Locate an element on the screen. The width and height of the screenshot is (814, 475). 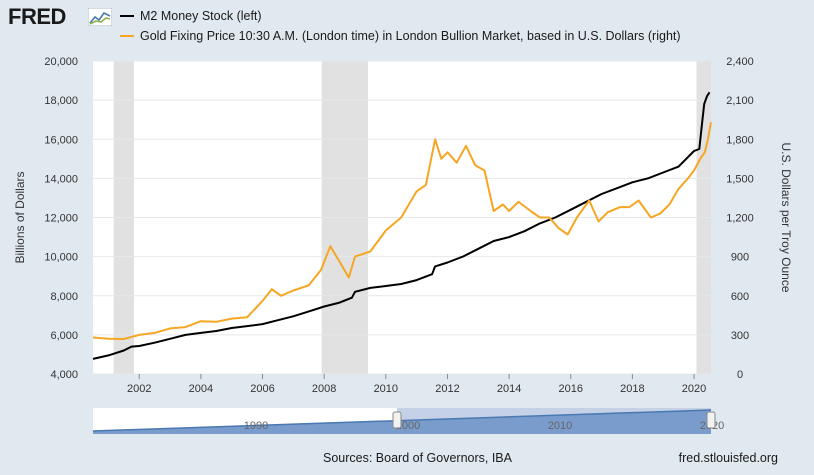
y-left-tick-label: 12,000 is located at coordinates (61, 219).